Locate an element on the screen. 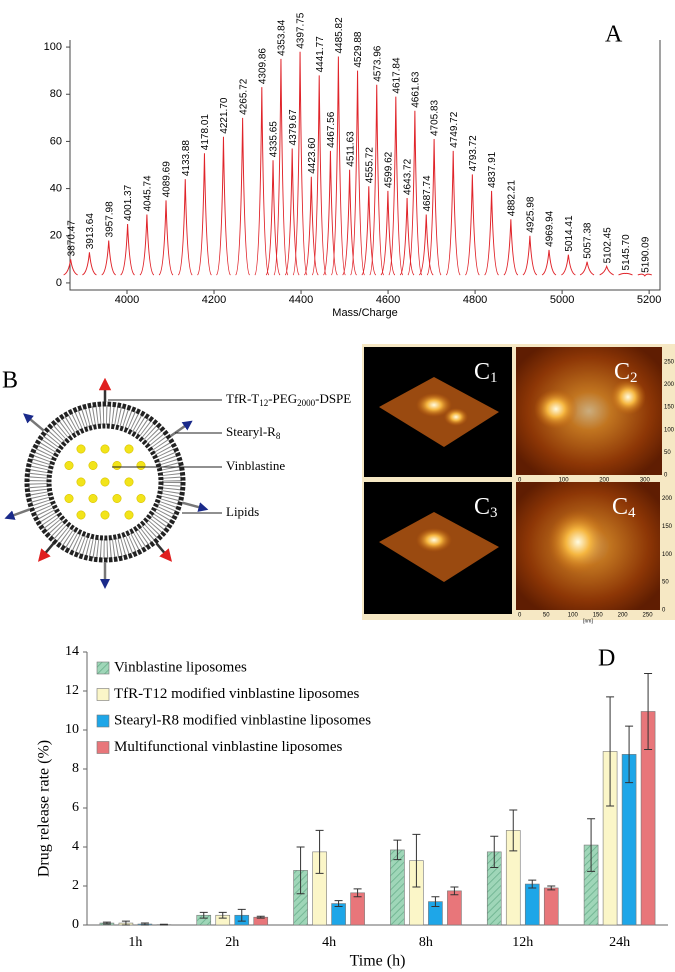 The width and height of the screenshot is (675, 972). peak-label: 4599.62 is located at coordinates (389, 169).